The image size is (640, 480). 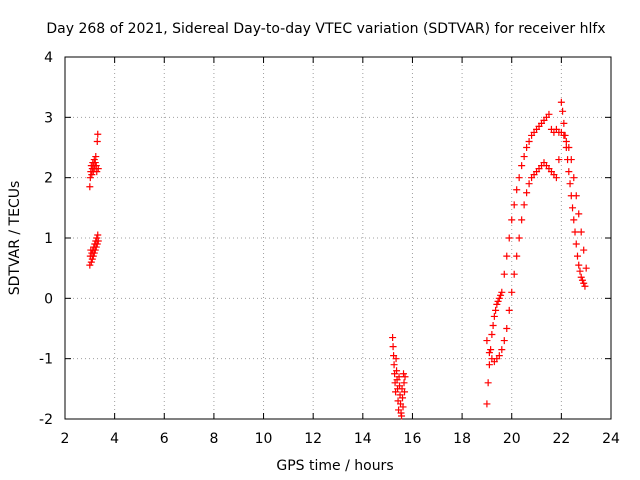 What do you see at coordinates (48, 179) in the screenshot?
I see `y-tick-label: 2` at bounding box center [48, 179].